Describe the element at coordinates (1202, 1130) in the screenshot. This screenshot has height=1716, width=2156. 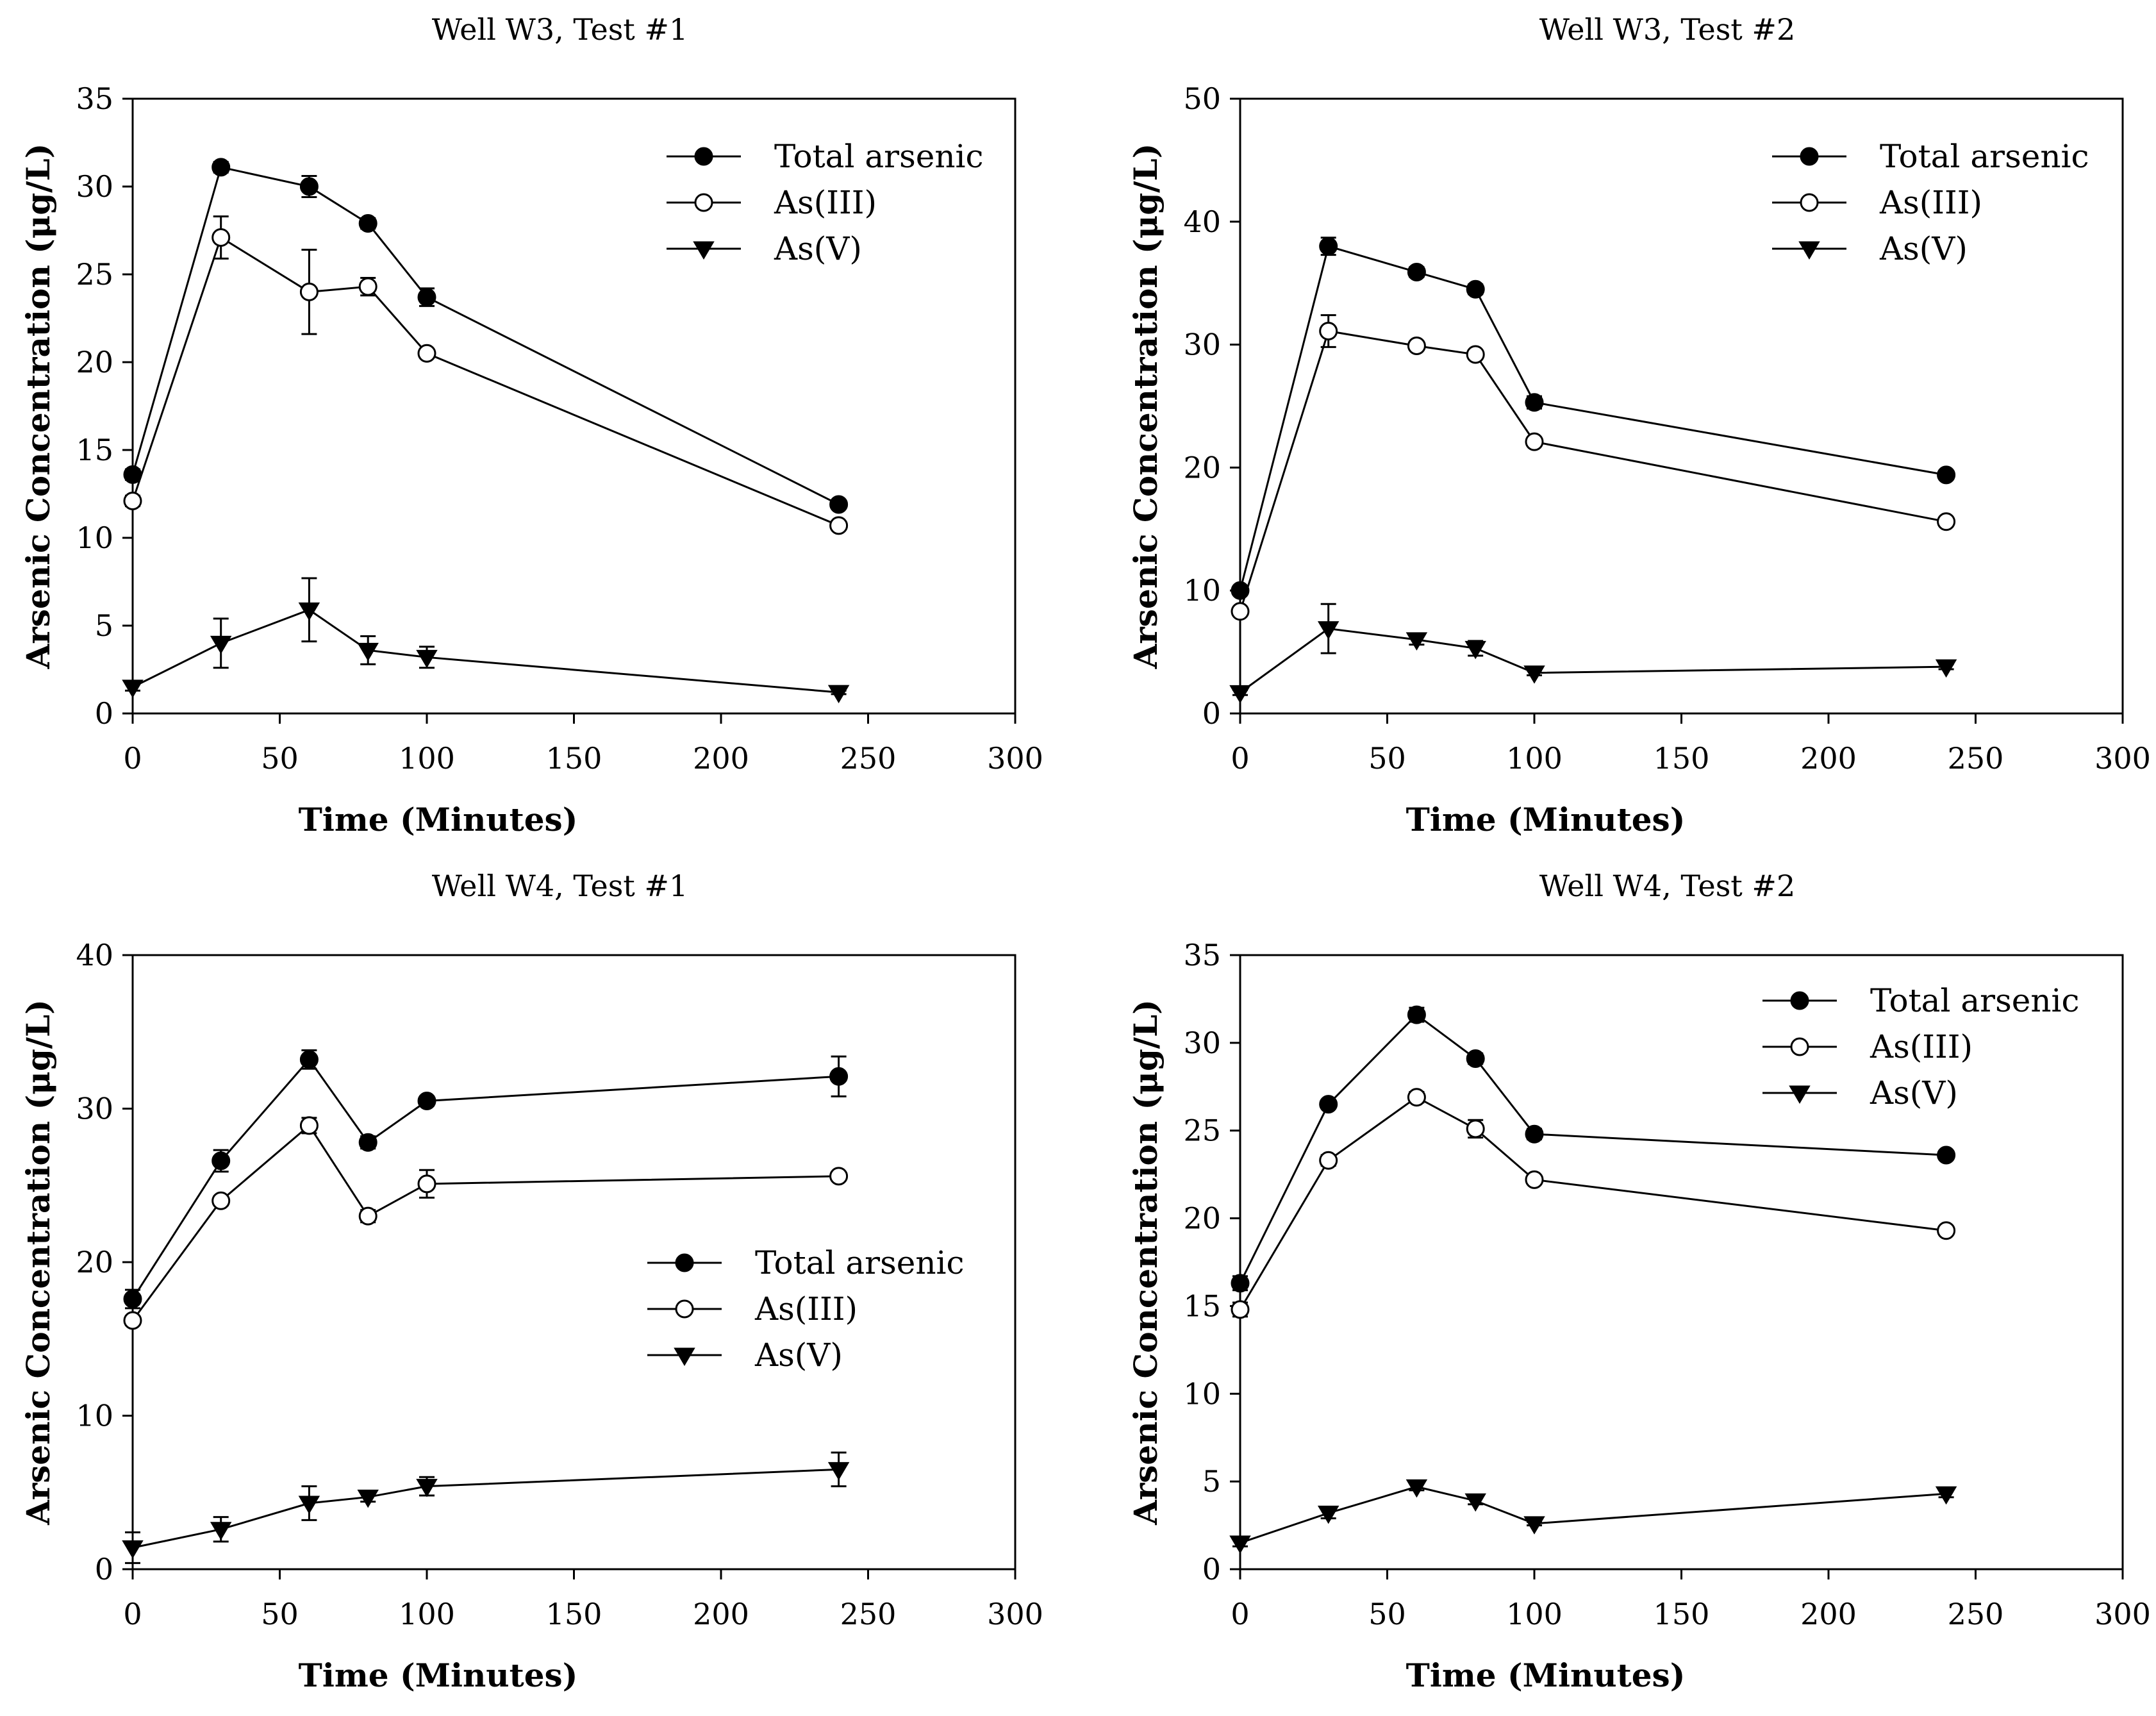
I see `y-tick-label: 25` at that location.